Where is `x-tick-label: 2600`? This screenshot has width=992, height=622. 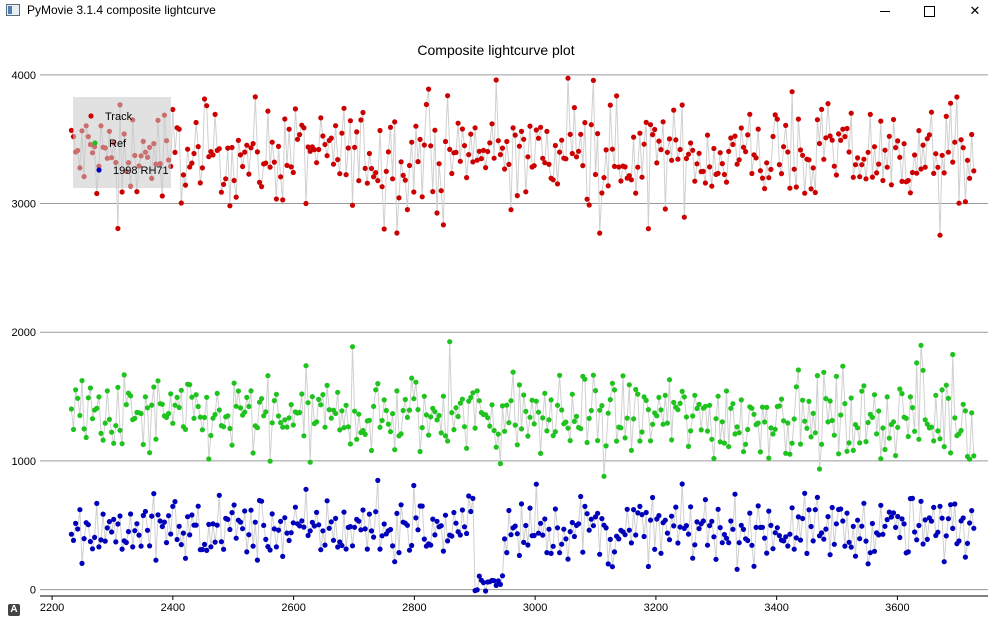
x-tick-label: 2600 is located at coordinates (293, 608).